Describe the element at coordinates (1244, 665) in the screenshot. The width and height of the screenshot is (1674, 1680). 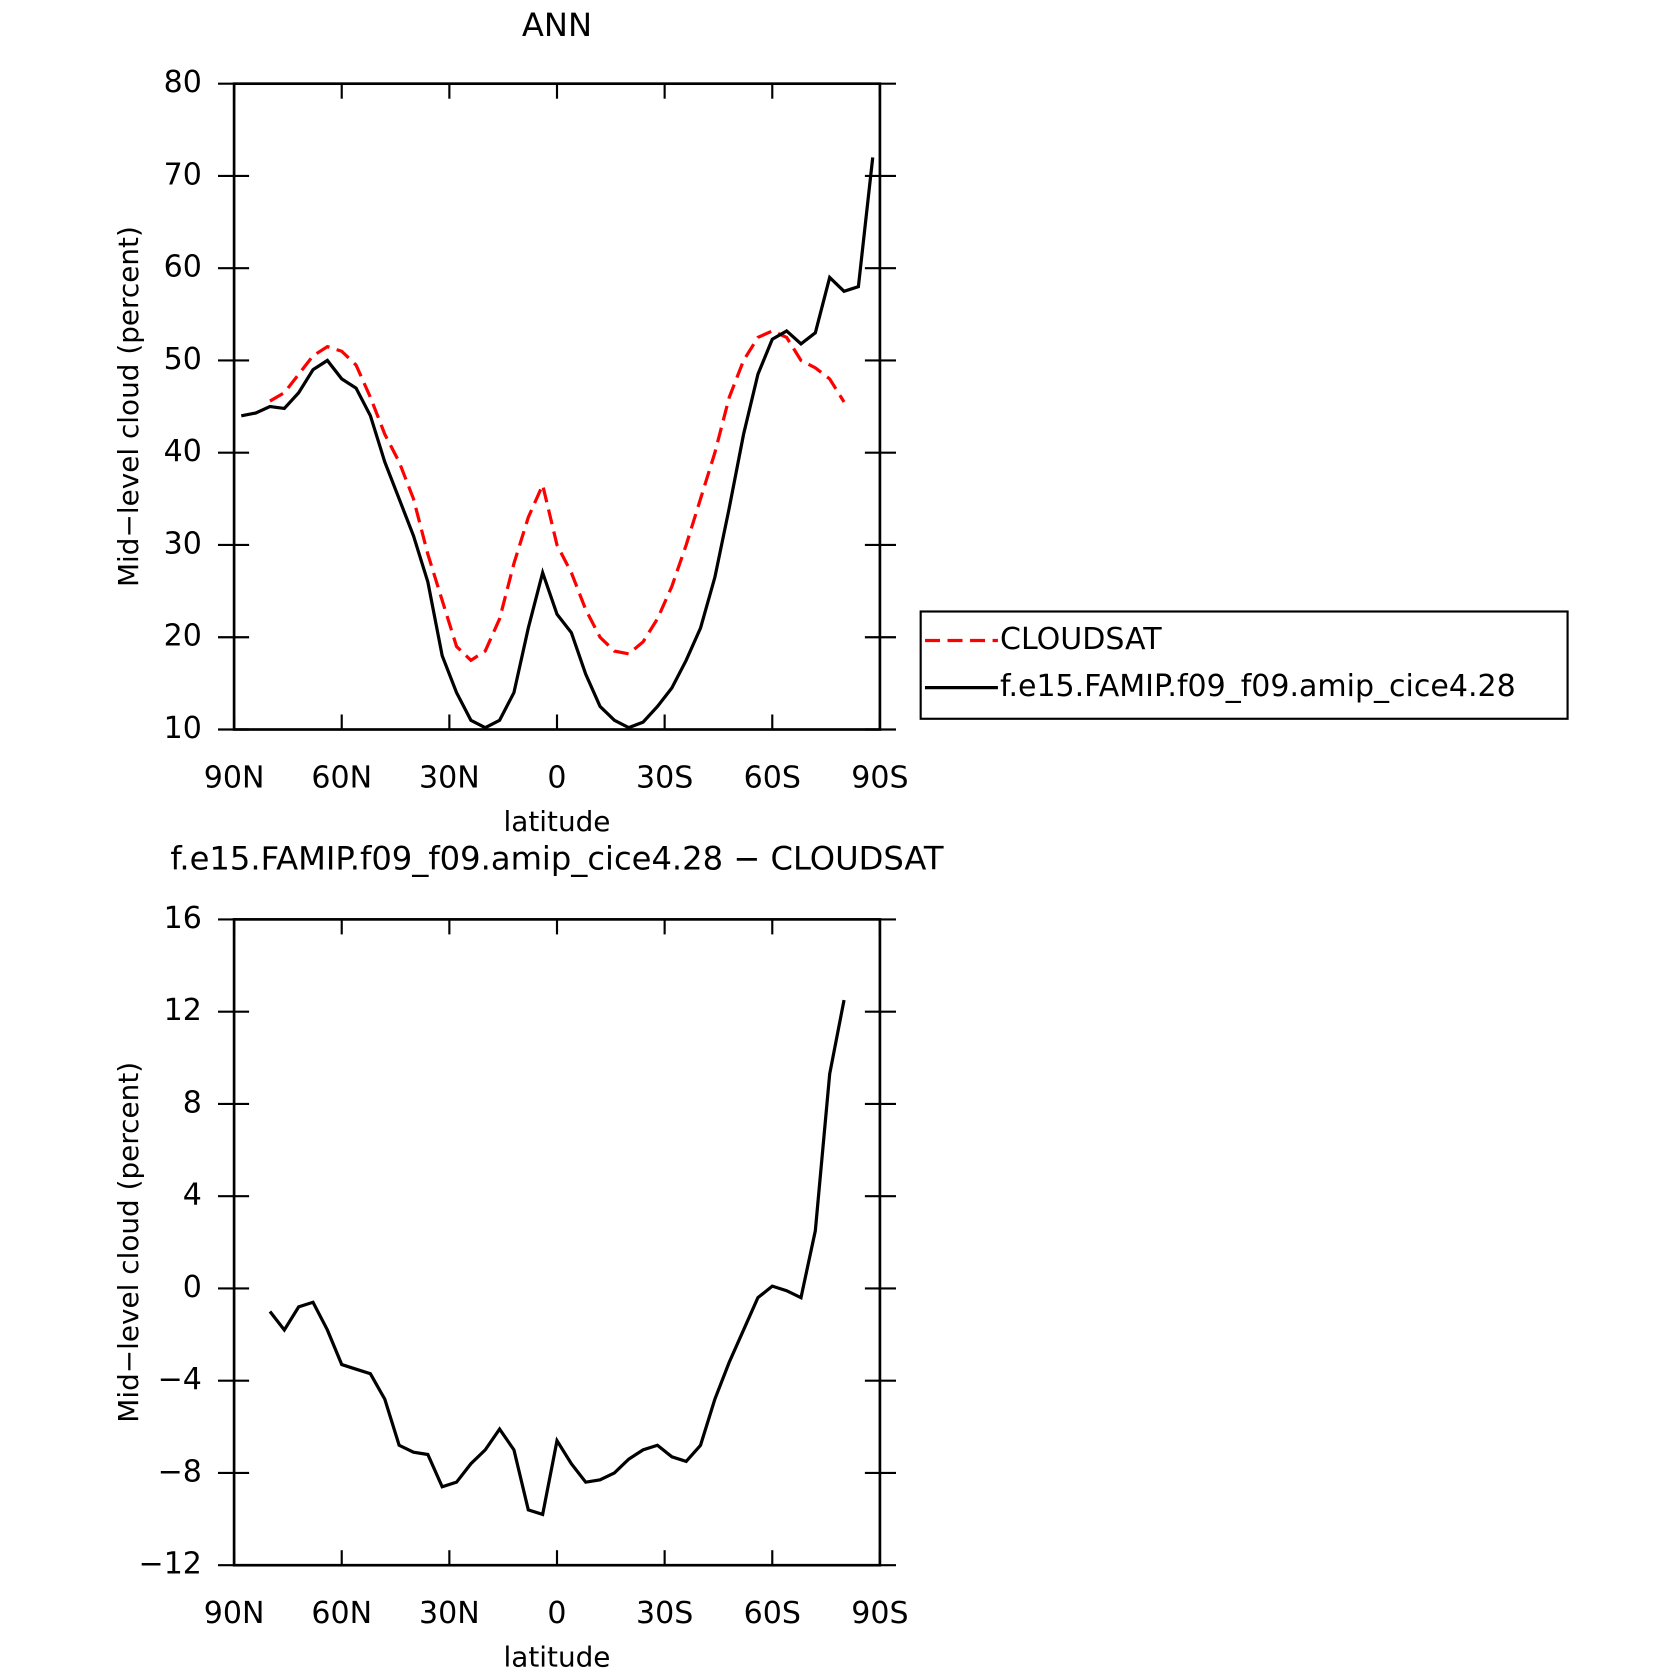
I see `legend-box` at that location.